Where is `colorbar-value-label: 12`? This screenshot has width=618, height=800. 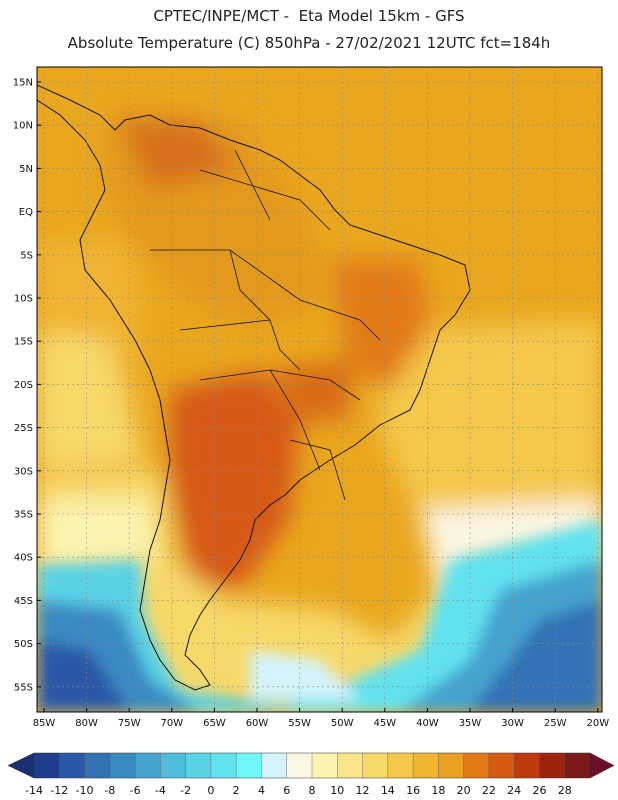 colorbar-value-label: 12 is located at coordinates (363, 790).